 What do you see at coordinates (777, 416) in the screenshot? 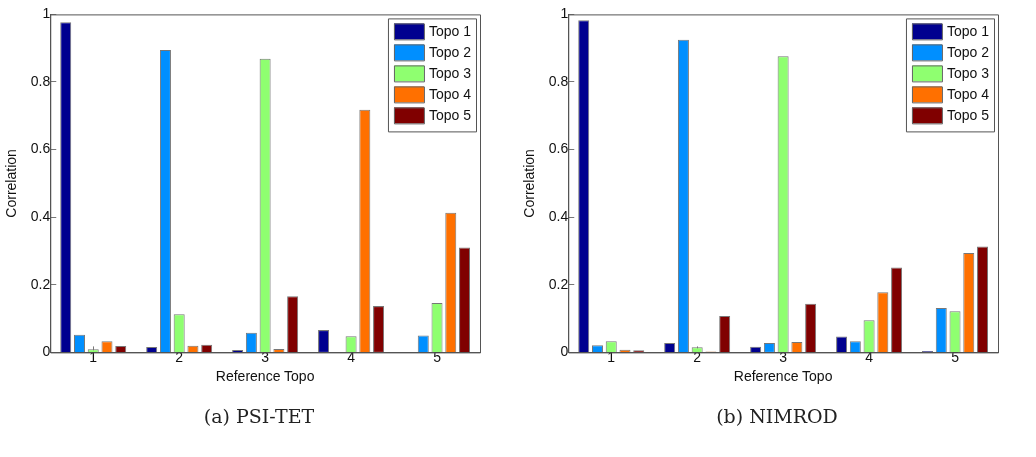
I see `text: (b) NIMROD` at bounding box center [777, 416].